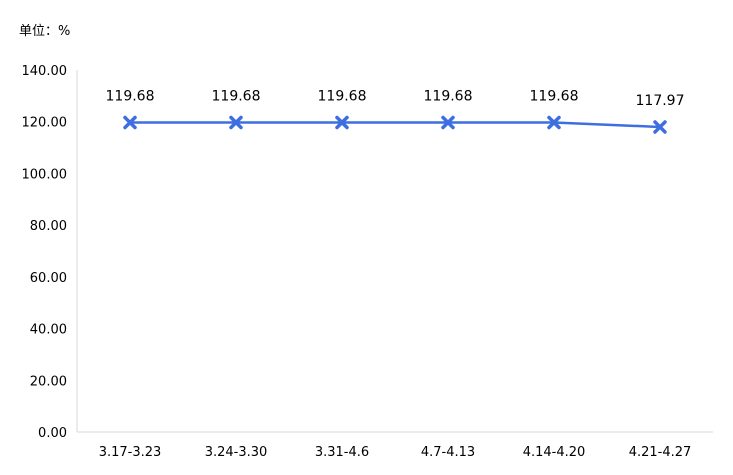 Image resolution: width=733 pixels, height=475 pixels. Describe the element at coordinates (130, 452) in the screenshot. I see `x-tick-label: 3.17-3.23` at that location.